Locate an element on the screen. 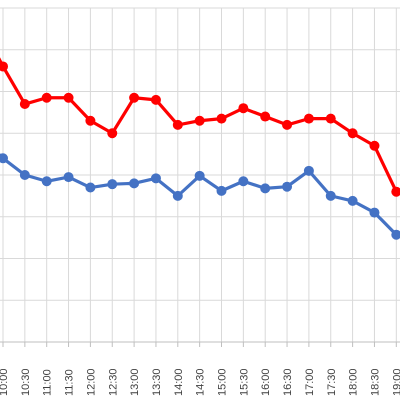 The height and width of the screenshot is (400, 400). x-tick-label: 18:30 is located at coordinates (375, 382).